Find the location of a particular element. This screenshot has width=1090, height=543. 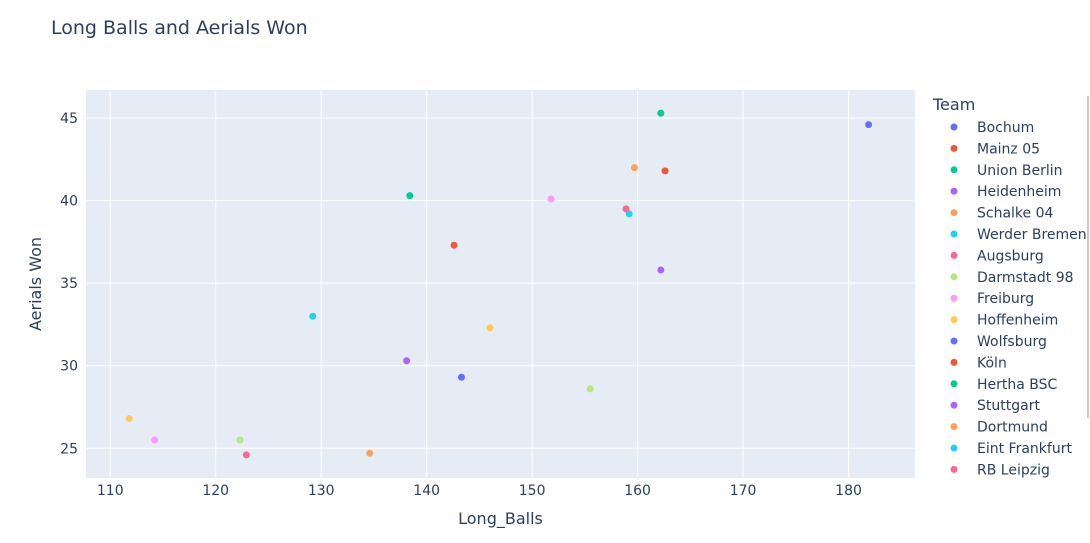

legend-item: Bochum is located at coordinates (992, 128).